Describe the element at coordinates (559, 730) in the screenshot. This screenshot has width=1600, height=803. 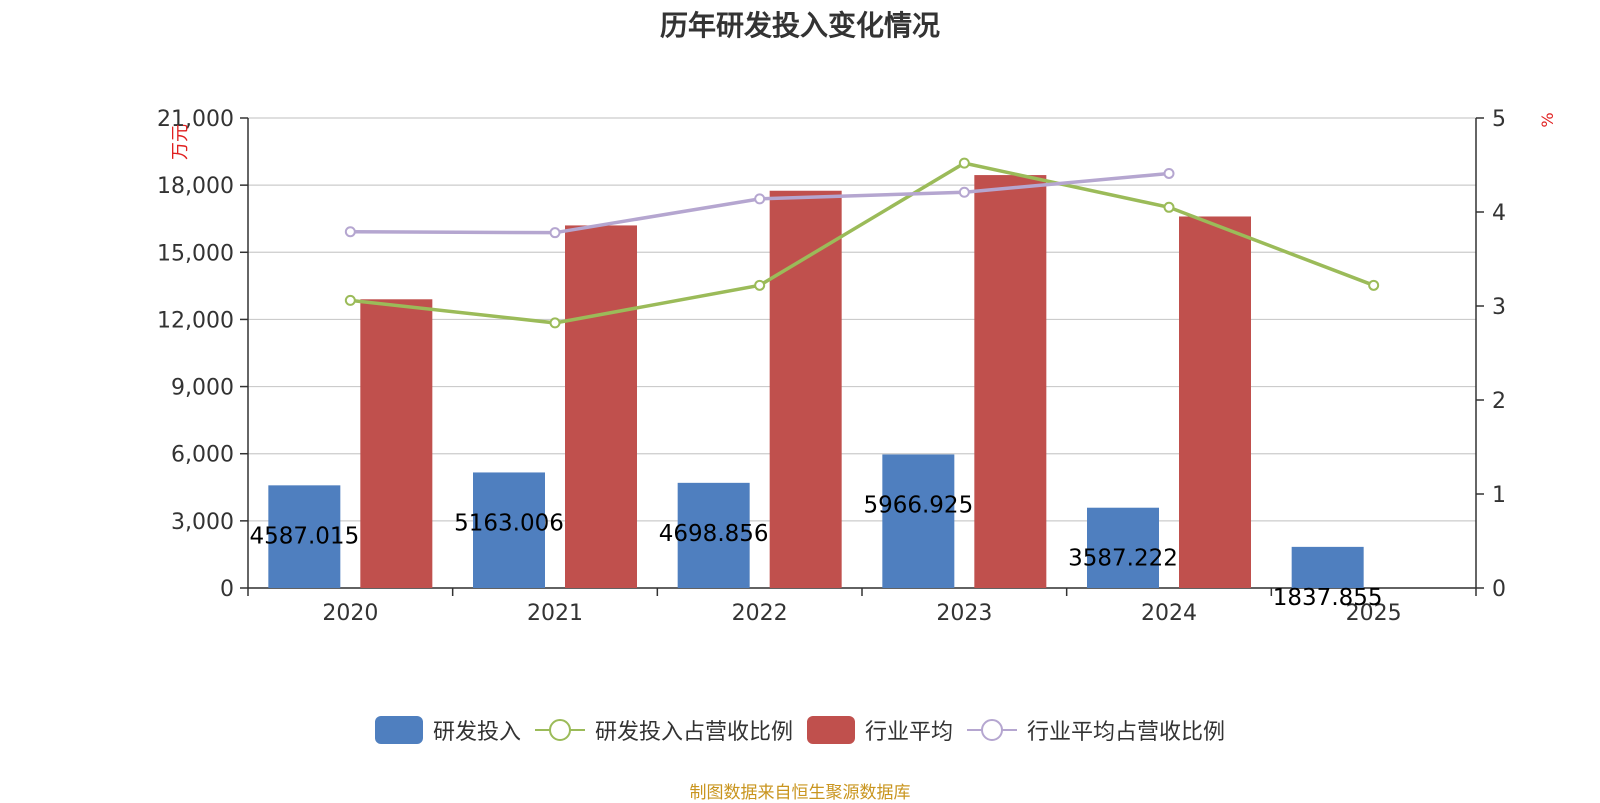
I see `legend-line-marker-rd-ratio` at that location.